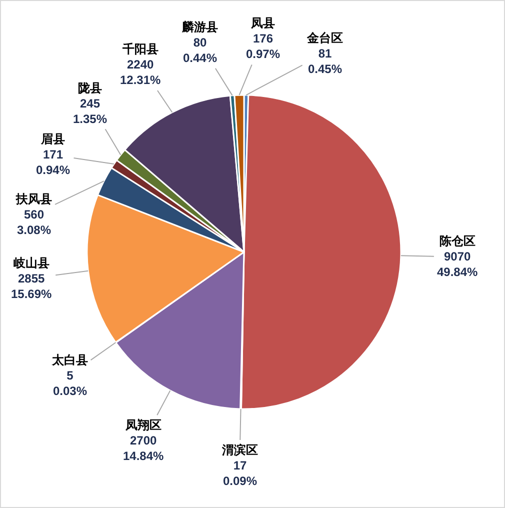 The height and width of the screenshot is (508, 505). I want to click on slice-label: 扶风县, so click(33, 199).